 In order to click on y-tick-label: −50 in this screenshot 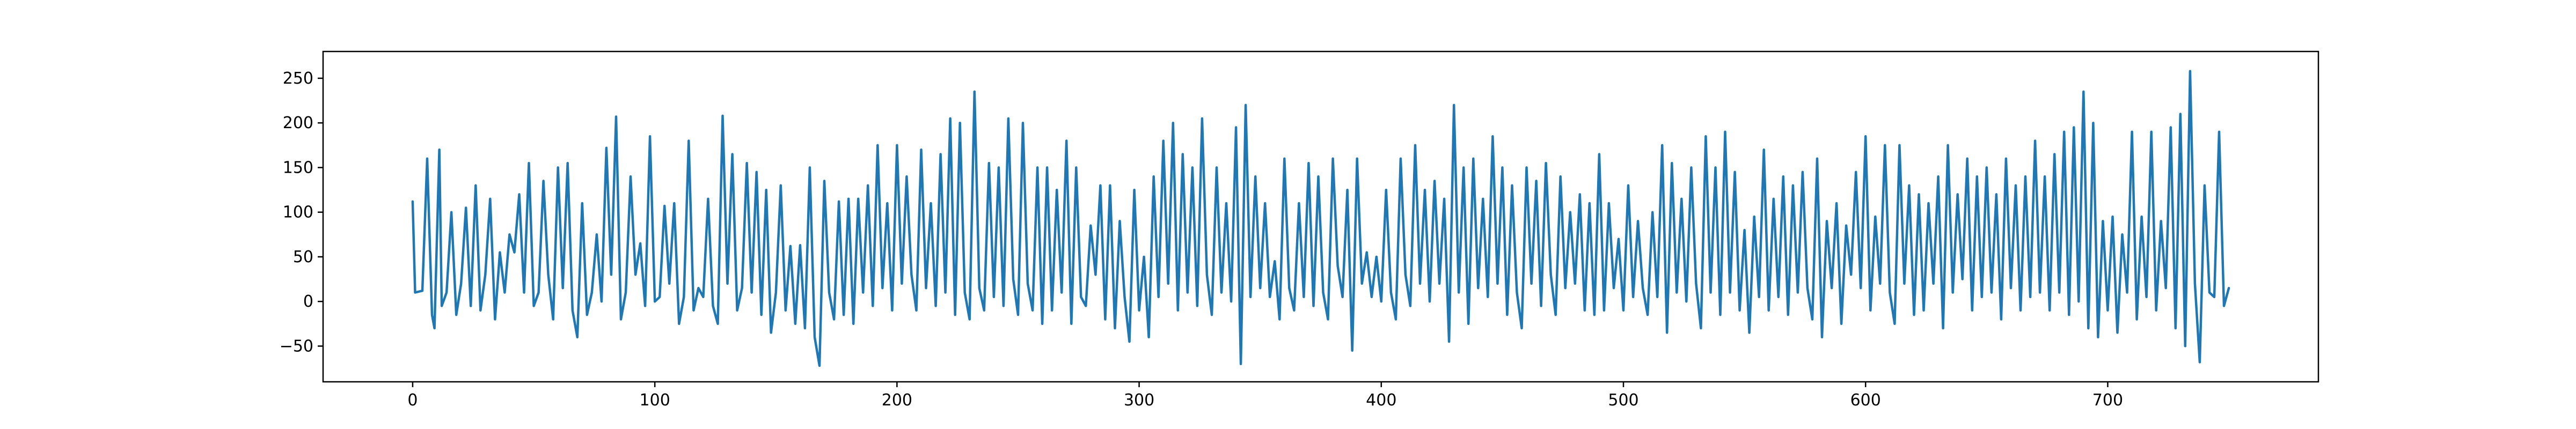, I will do `click(296, 346)`.